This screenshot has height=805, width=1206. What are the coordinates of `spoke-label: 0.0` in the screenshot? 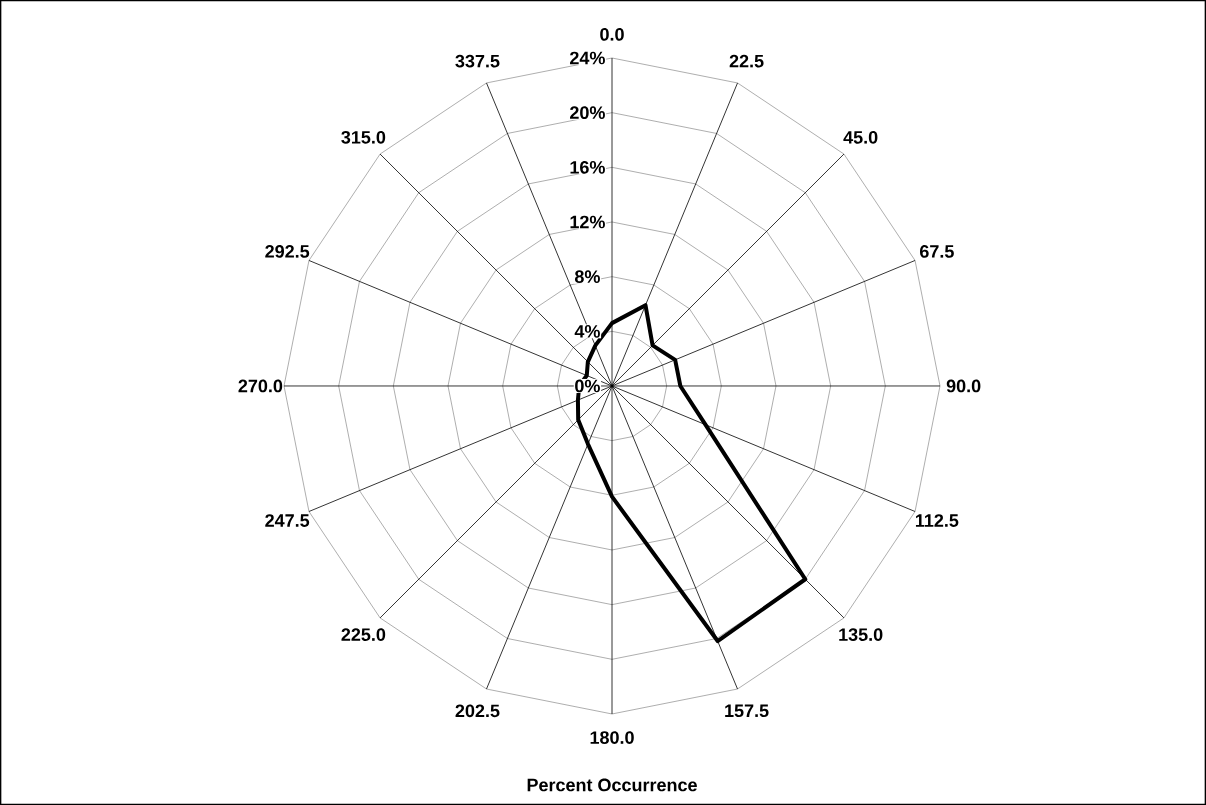 It's located at (612, 34).